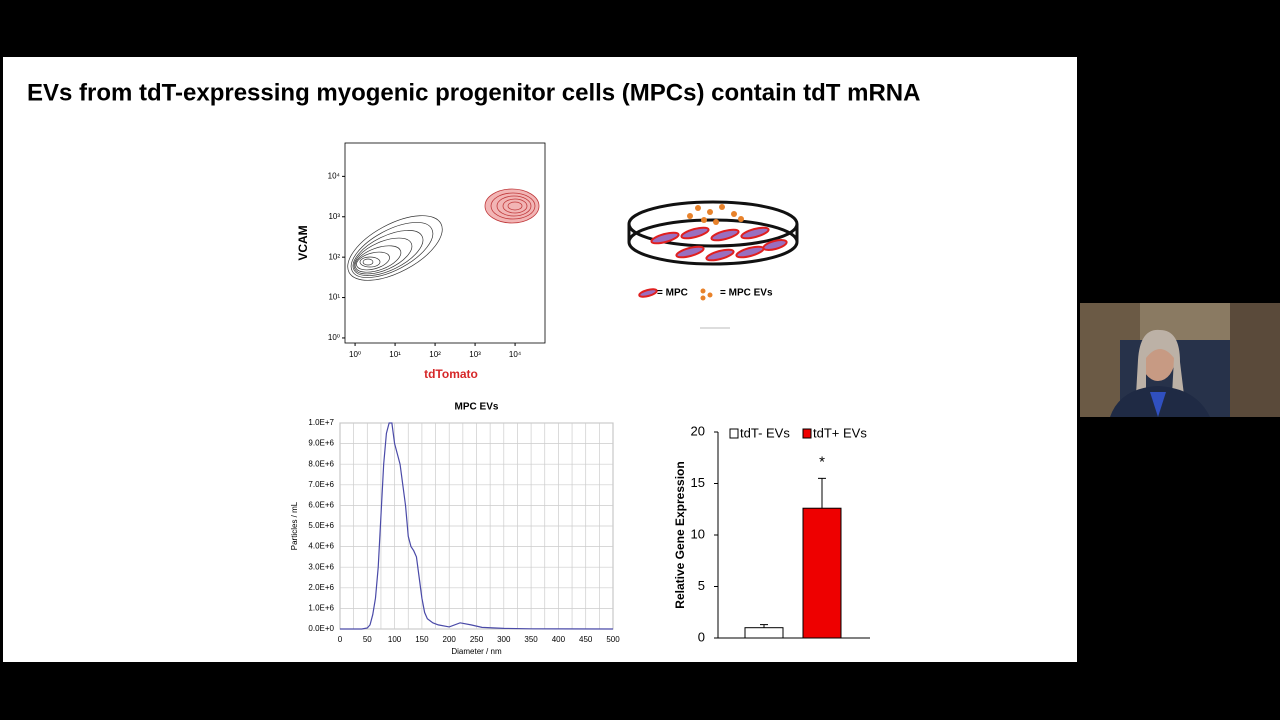  Describe the element at coordinates (477, 407) in the screenshot. I see `chart-title: MPC EVs` at that location.